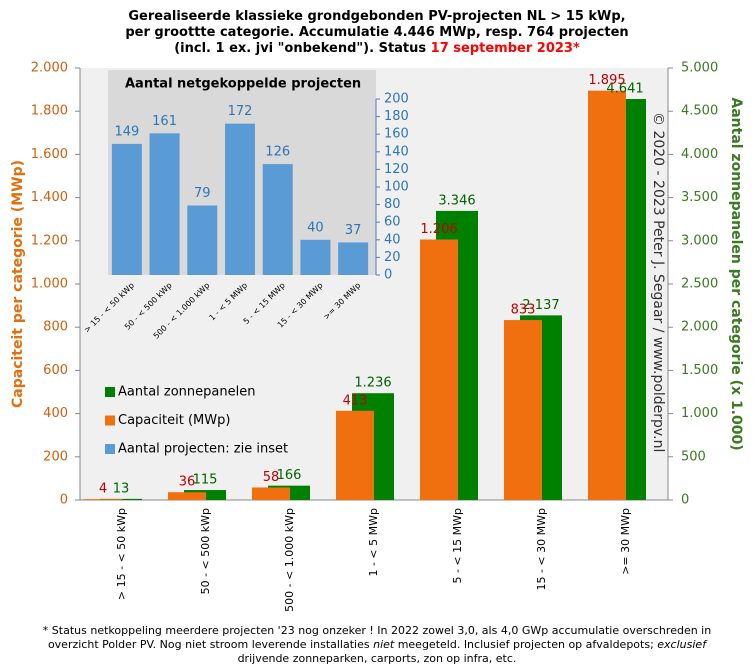  Describe the element at coordinates (699, 68) in the screenshot. I see `y2-tick-label: 5.000` at that location.